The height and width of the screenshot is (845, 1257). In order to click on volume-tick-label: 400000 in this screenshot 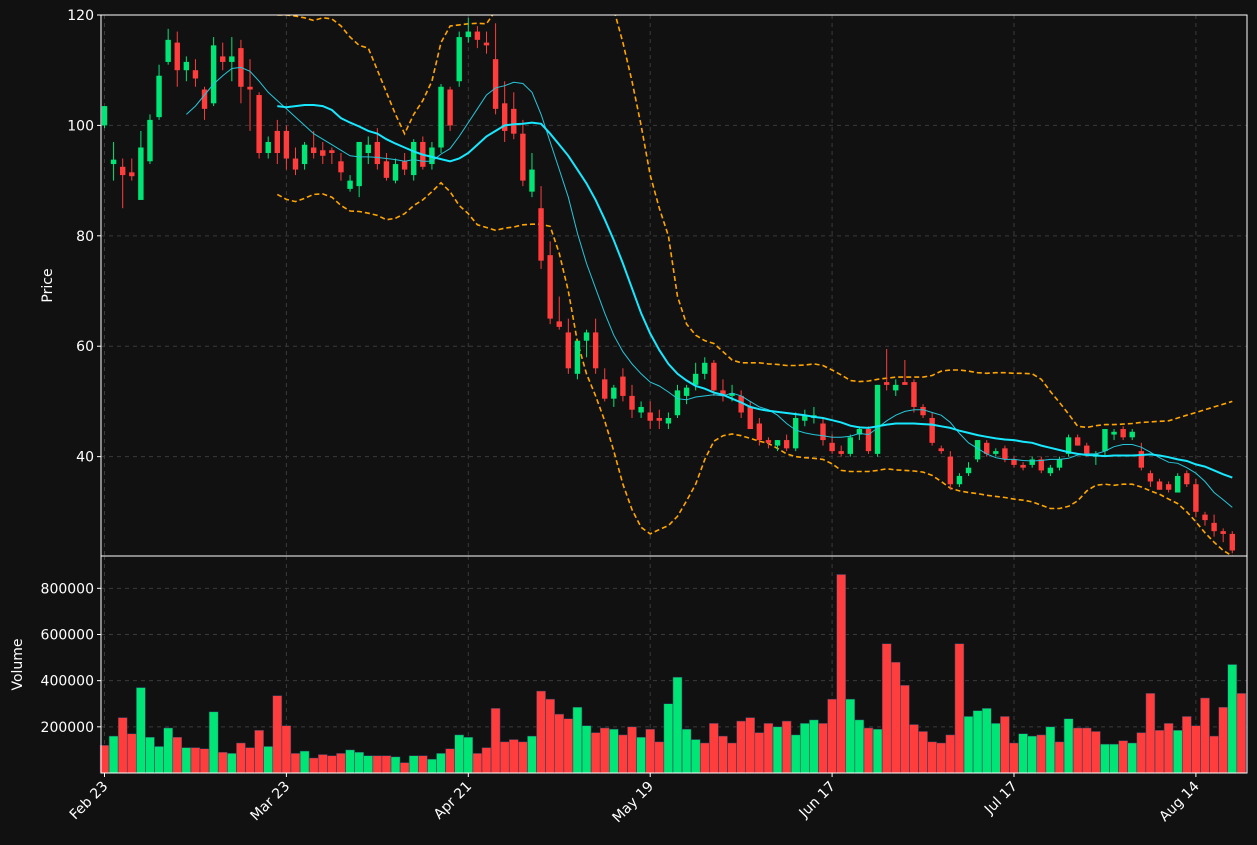, I will do `click(67, 682)`.